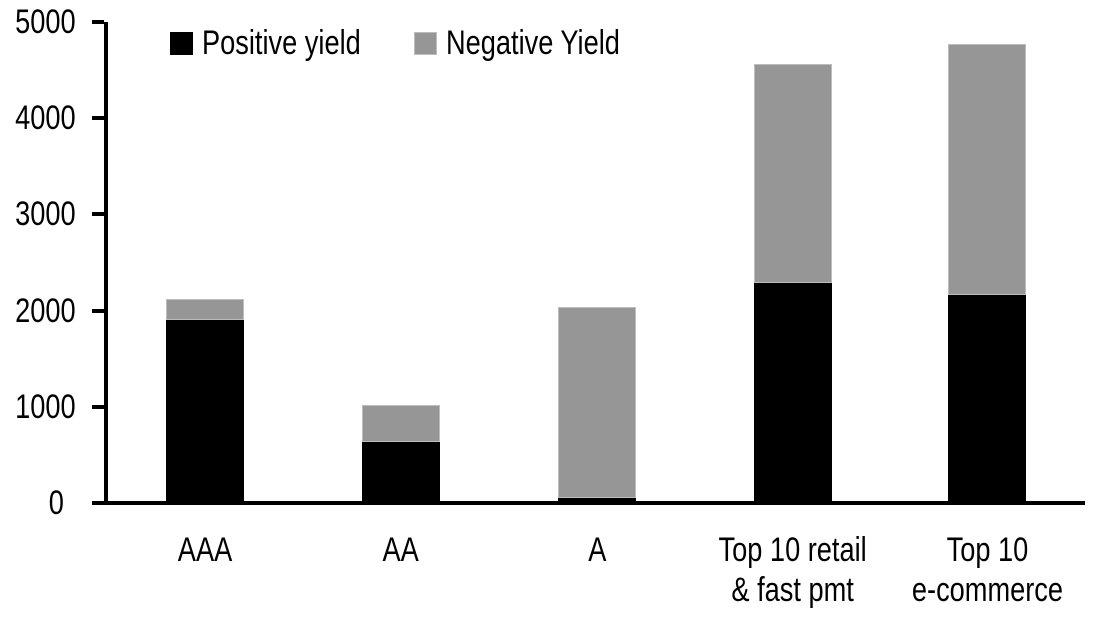  I want to click on y-axis-tick-label: 1000, so click(38, 407).